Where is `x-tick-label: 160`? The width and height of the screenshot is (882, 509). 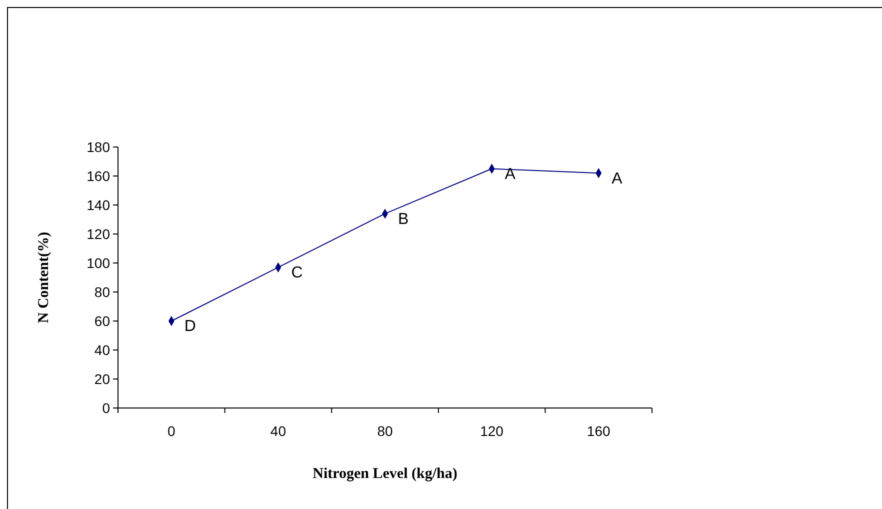
x-tick-label: 160 is located at coordinates (598, 431).